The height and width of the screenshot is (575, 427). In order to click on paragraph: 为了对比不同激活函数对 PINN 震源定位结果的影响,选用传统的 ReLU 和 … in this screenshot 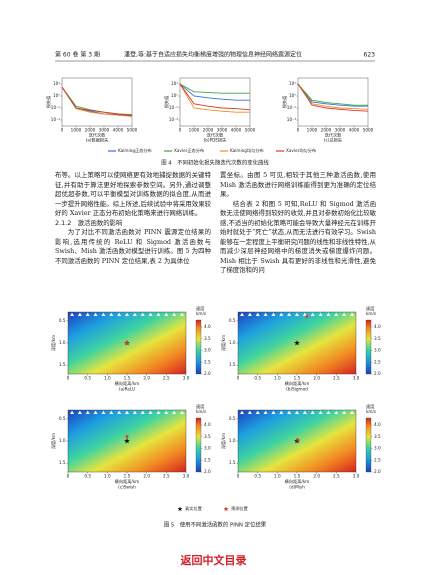, I will do `click(133, 246)`.